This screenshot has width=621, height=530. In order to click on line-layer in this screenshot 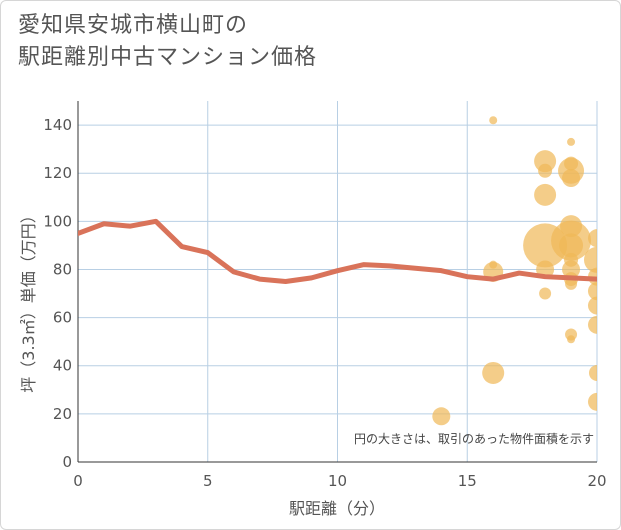, I will do `click(337, 251)`.